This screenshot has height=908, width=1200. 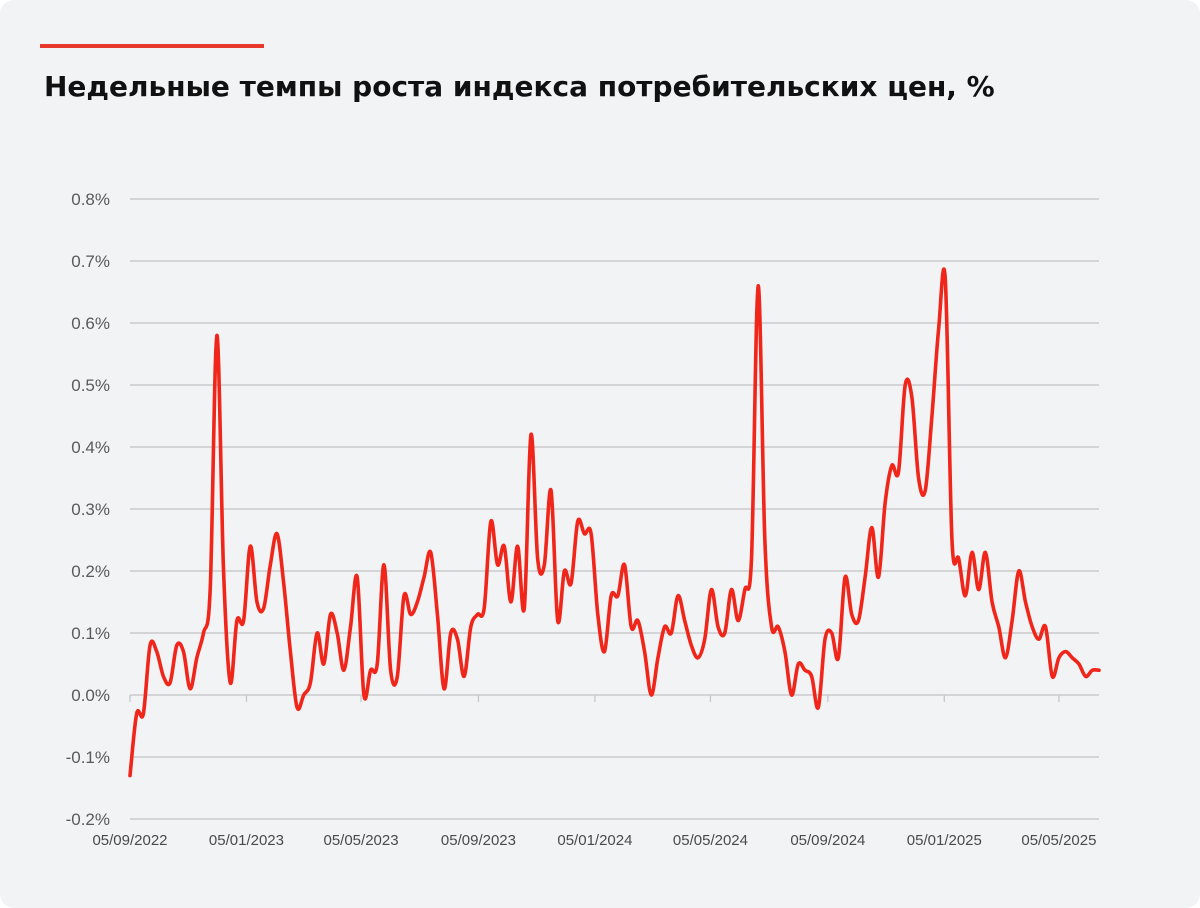 I want to click on x-tick-label: 05/05/2023, so click(x=360, y=840).